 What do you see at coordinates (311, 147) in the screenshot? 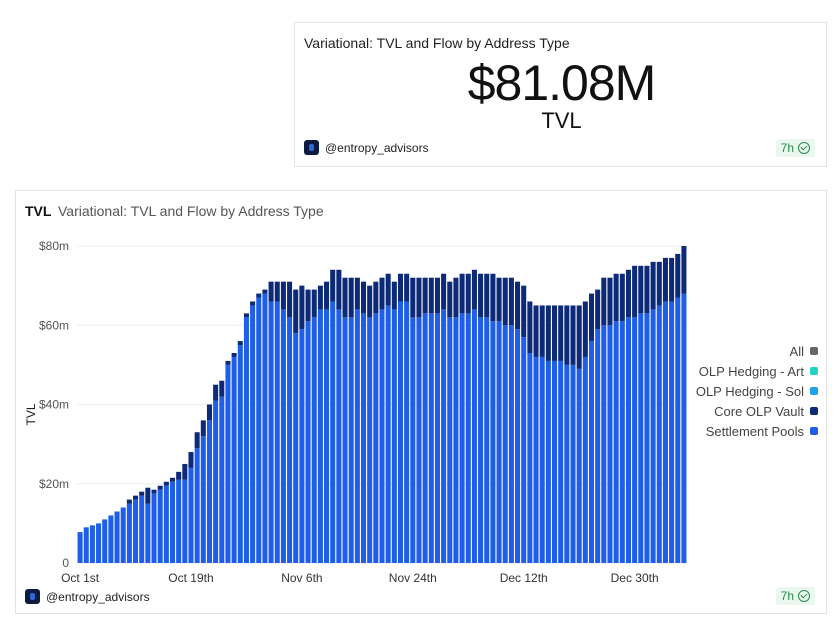
I see `avatar-icon` at bounding box center [311, 147].